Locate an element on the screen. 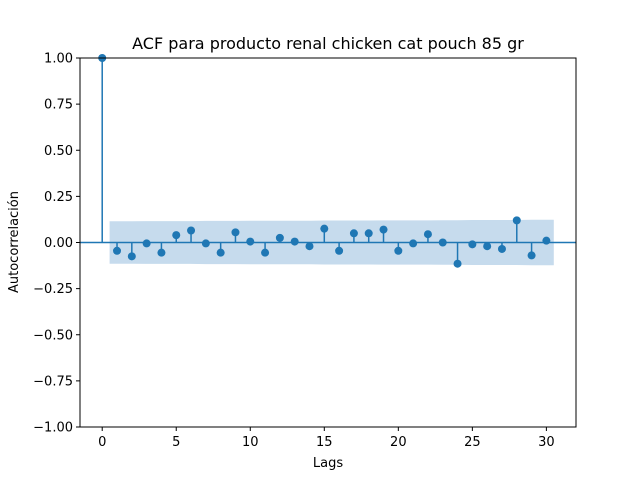 The width and height of the screenshot is (640, 480). y-tick-label: 1.00 is located at coordinates (58, 59).